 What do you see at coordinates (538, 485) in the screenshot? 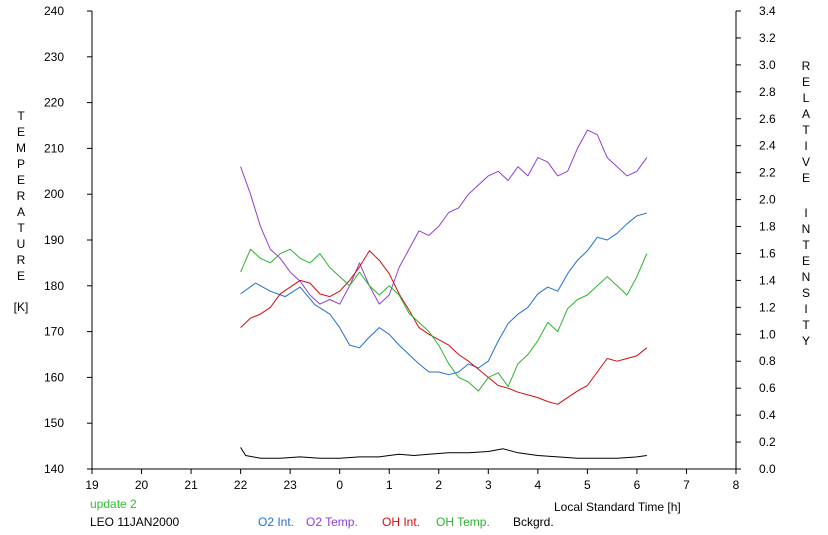
I see `x-tick-label: 4` at bounding box center [538, 485].